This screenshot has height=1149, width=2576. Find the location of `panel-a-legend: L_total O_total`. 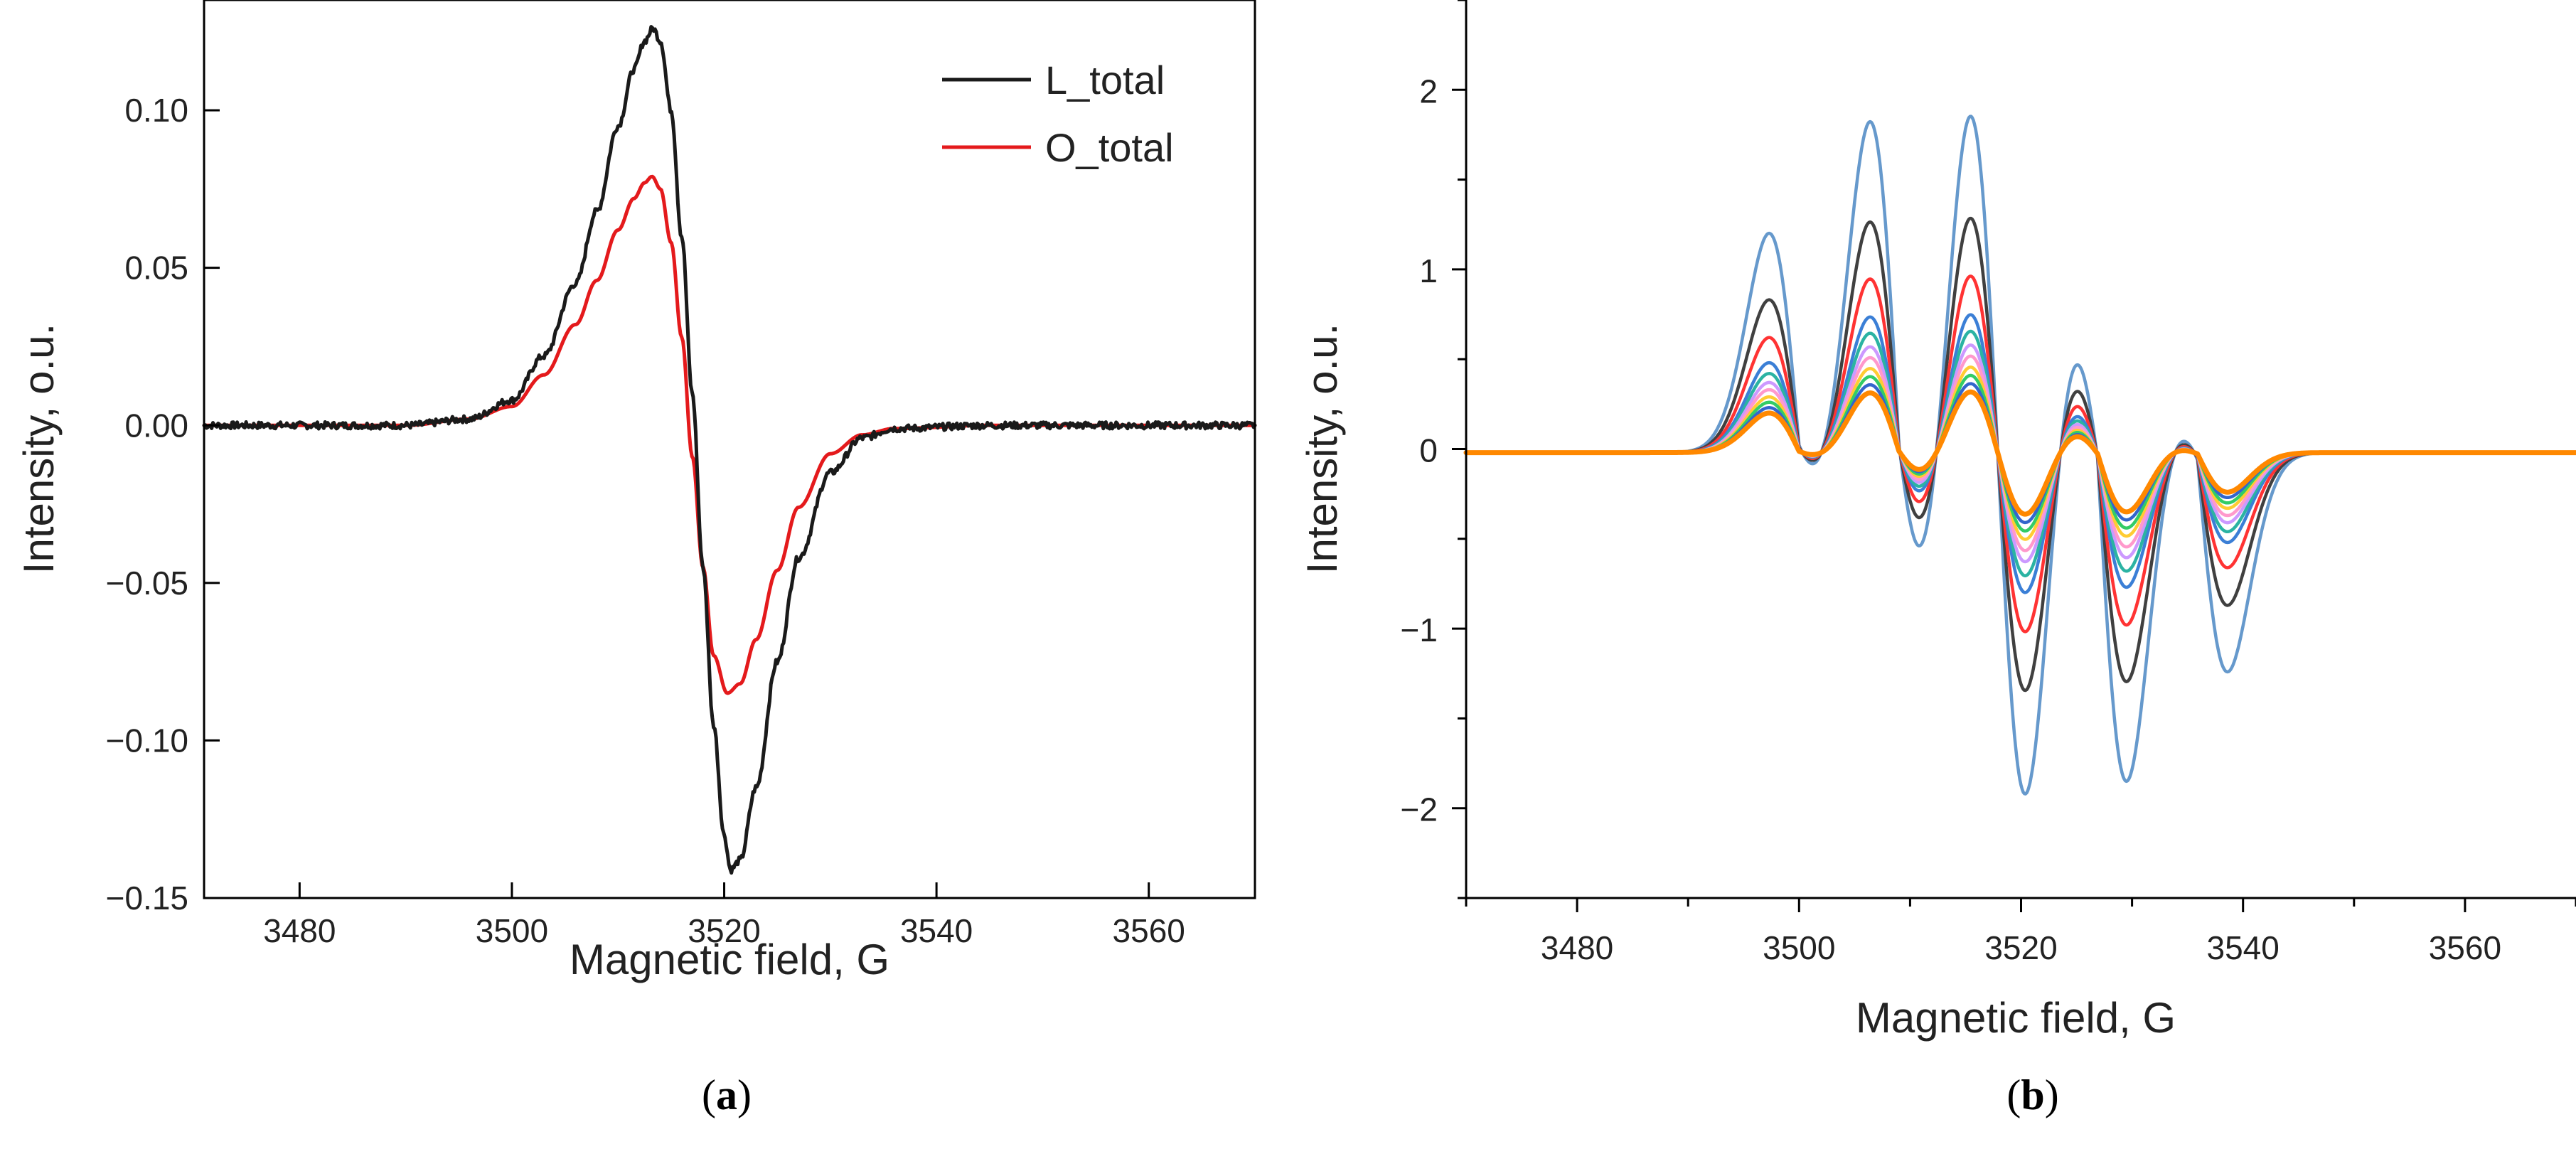

panel-a-legend: L_total O_total is located at coordinates (1058, 114).